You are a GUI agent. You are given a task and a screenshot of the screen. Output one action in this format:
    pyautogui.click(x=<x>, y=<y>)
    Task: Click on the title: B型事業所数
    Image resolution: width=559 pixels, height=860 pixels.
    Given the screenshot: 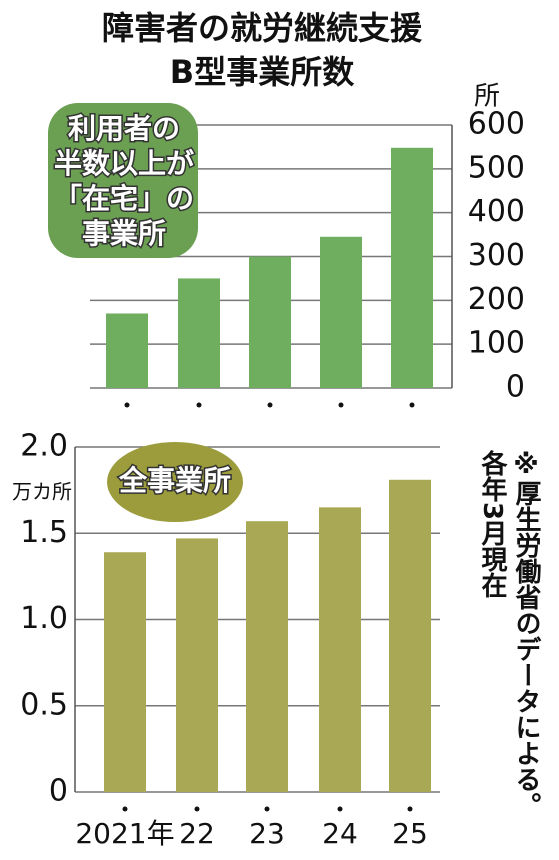 What is the action you would take?
    pyautogui.click(x=262, y=72)
    